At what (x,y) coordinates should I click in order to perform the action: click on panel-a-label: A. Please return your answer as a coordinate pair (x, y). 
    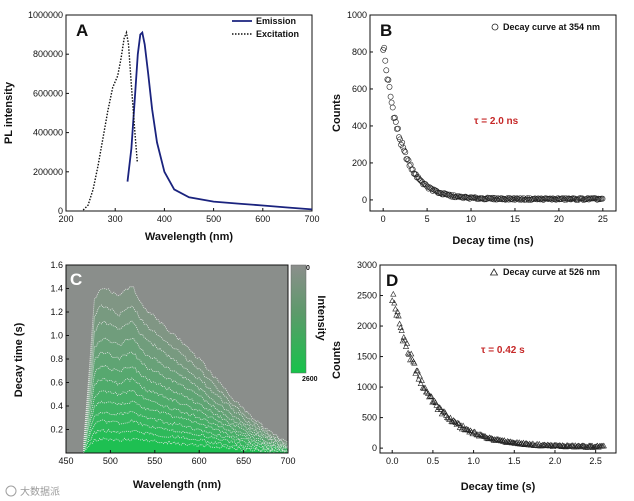
    Looking at the image, I should click on (82, 30).